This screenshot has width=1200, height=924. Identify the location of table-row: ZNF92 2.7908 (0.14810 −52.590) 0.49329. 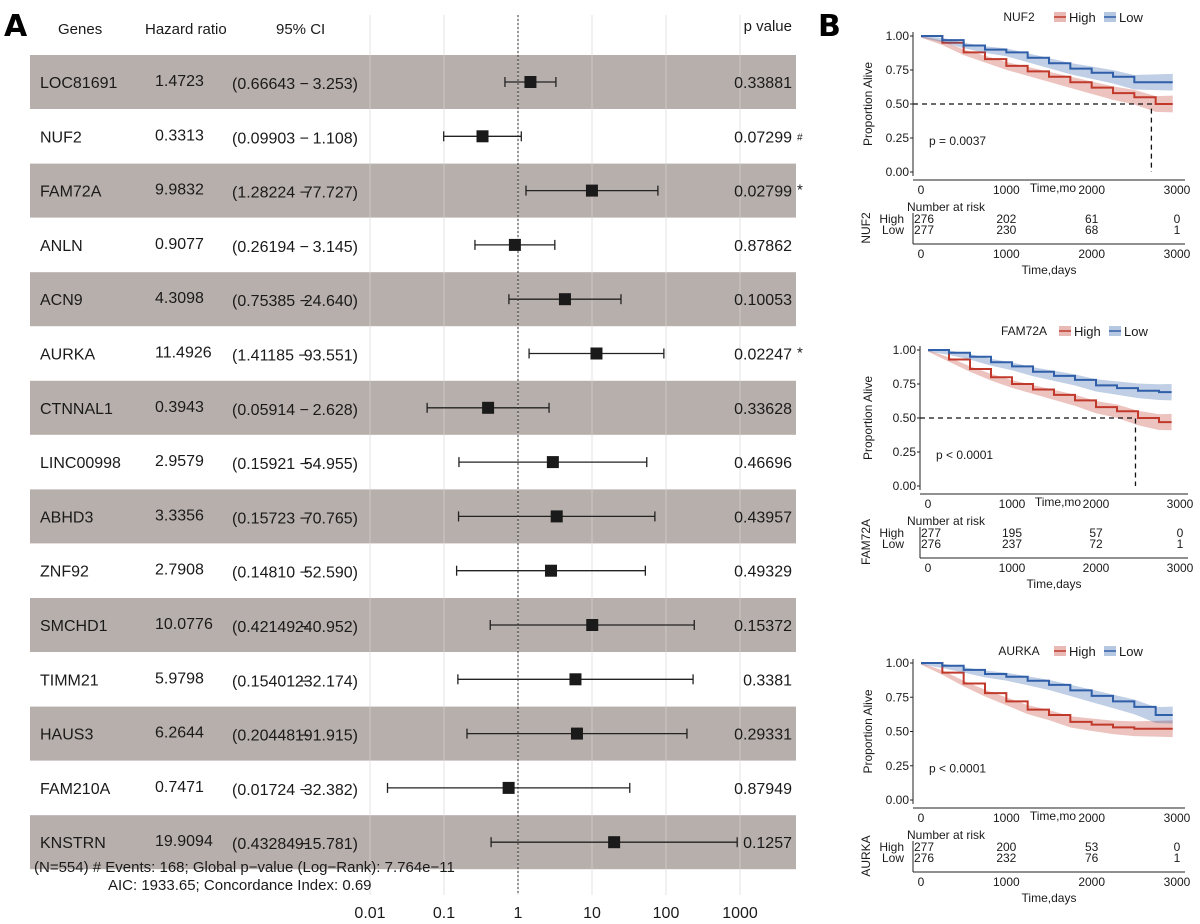
(416, 572).